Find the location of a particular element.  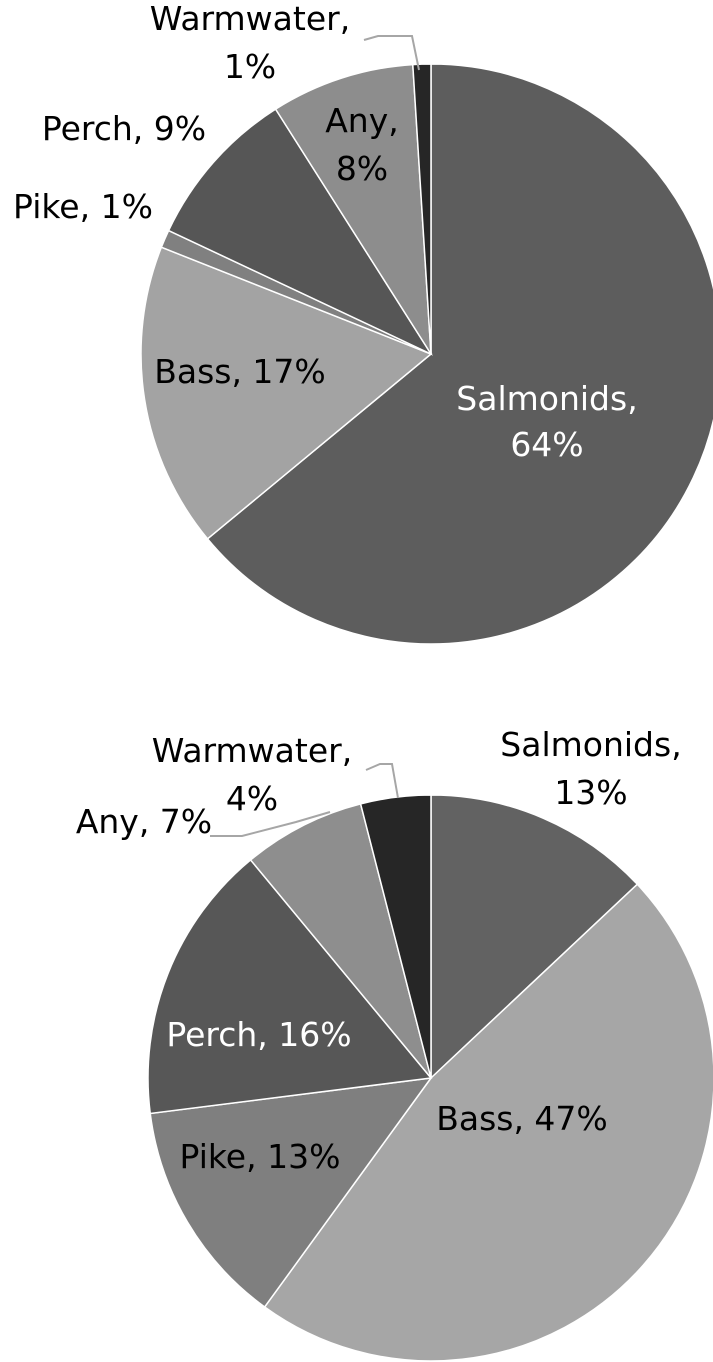

data-label-warmwater: Warmwater, 4% is located at coordinates (252, 774).